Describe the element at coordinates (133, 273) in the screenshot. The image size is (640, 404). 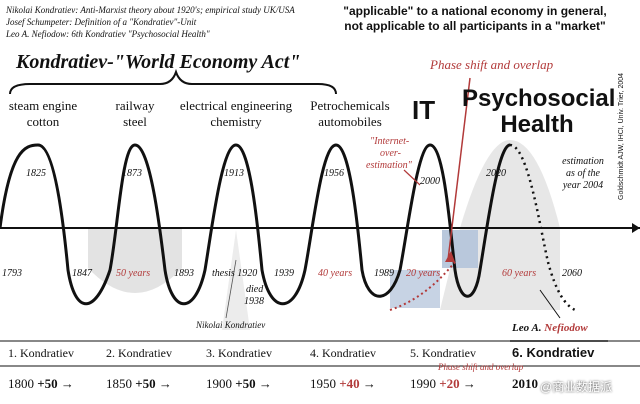
I see `duration-50-years: 50 years` at that location.